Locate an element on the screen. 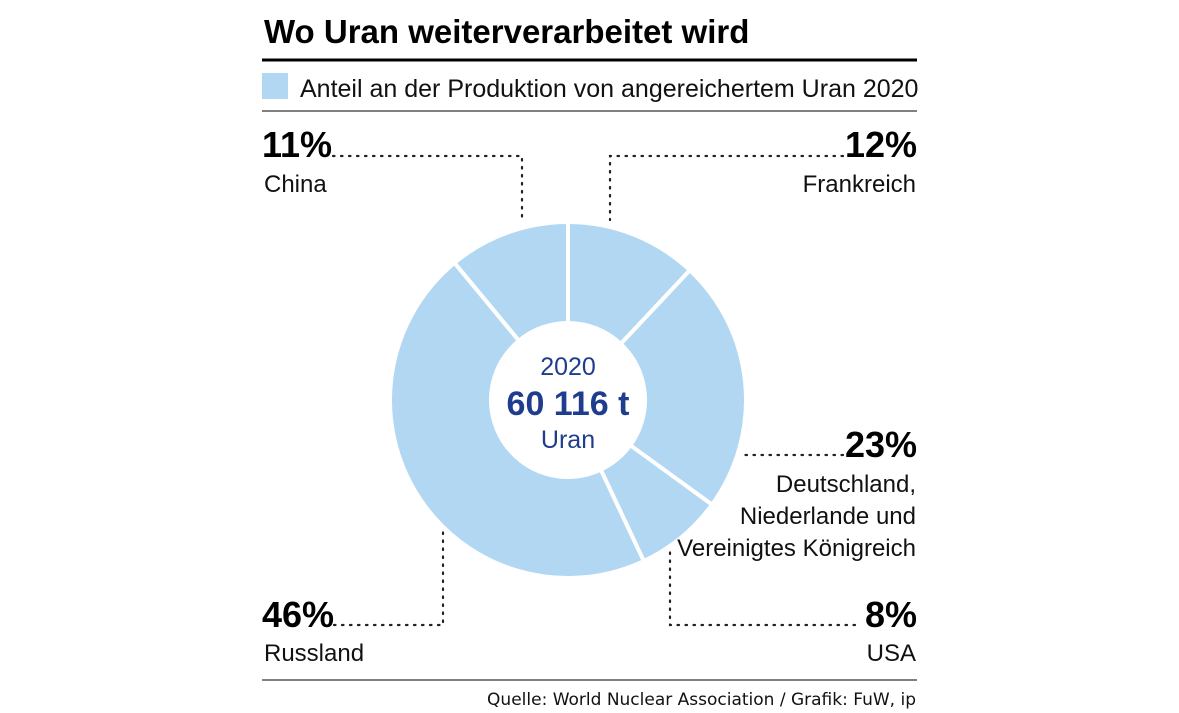 The width and height of the screenshot is (1179, 713). center-total: 60 116 t is located at coordinates (568, 404).